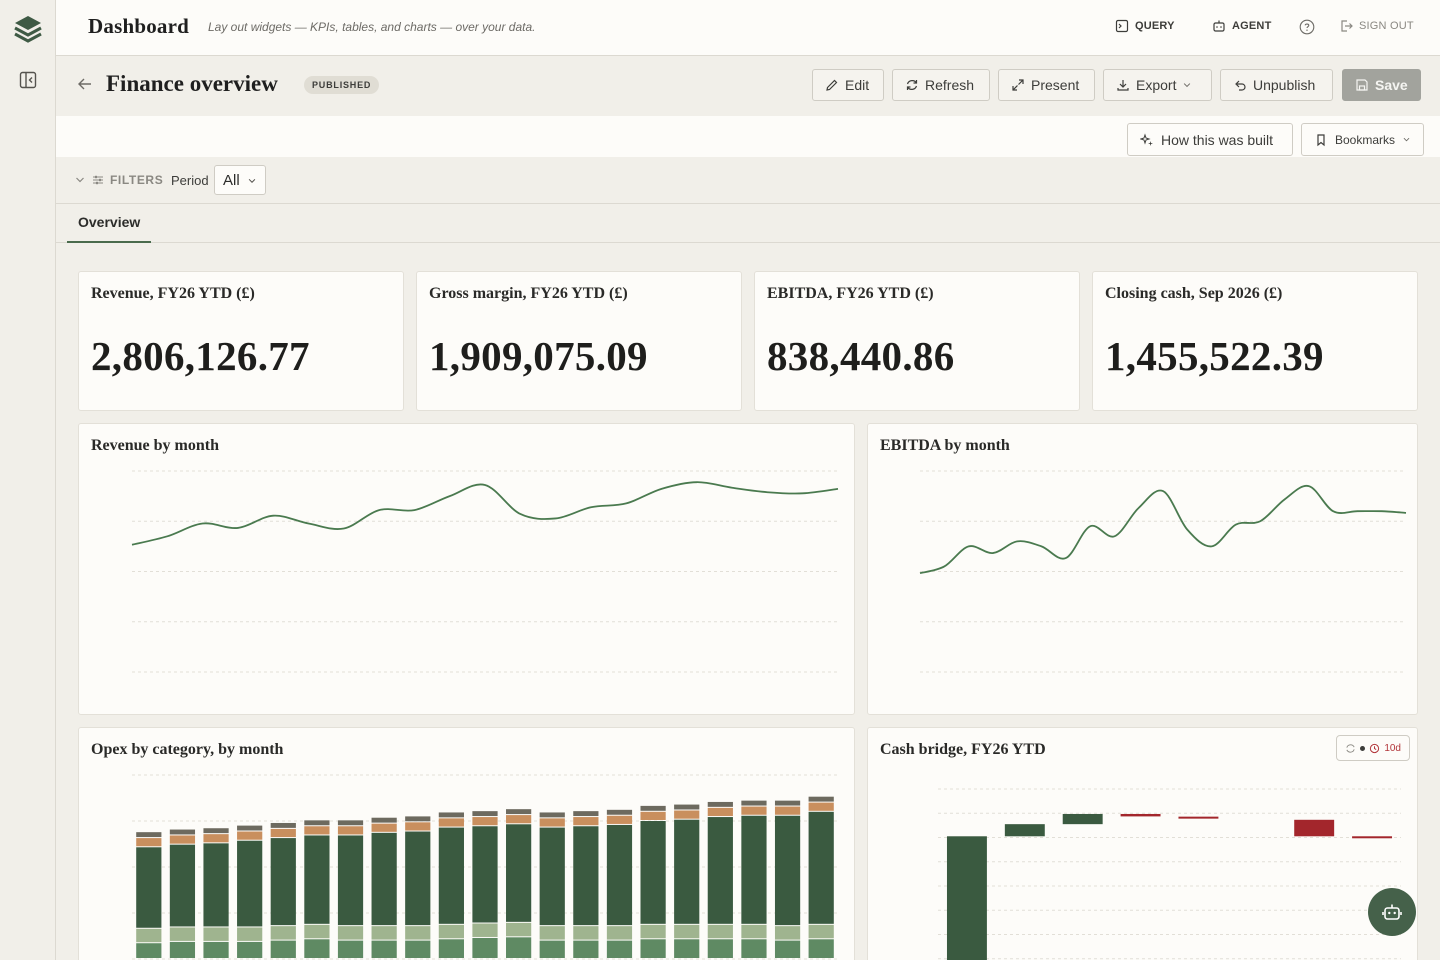 This screenshot has width=1440, height=960. I want to click on agent-fab-button, so click(1392, 912).